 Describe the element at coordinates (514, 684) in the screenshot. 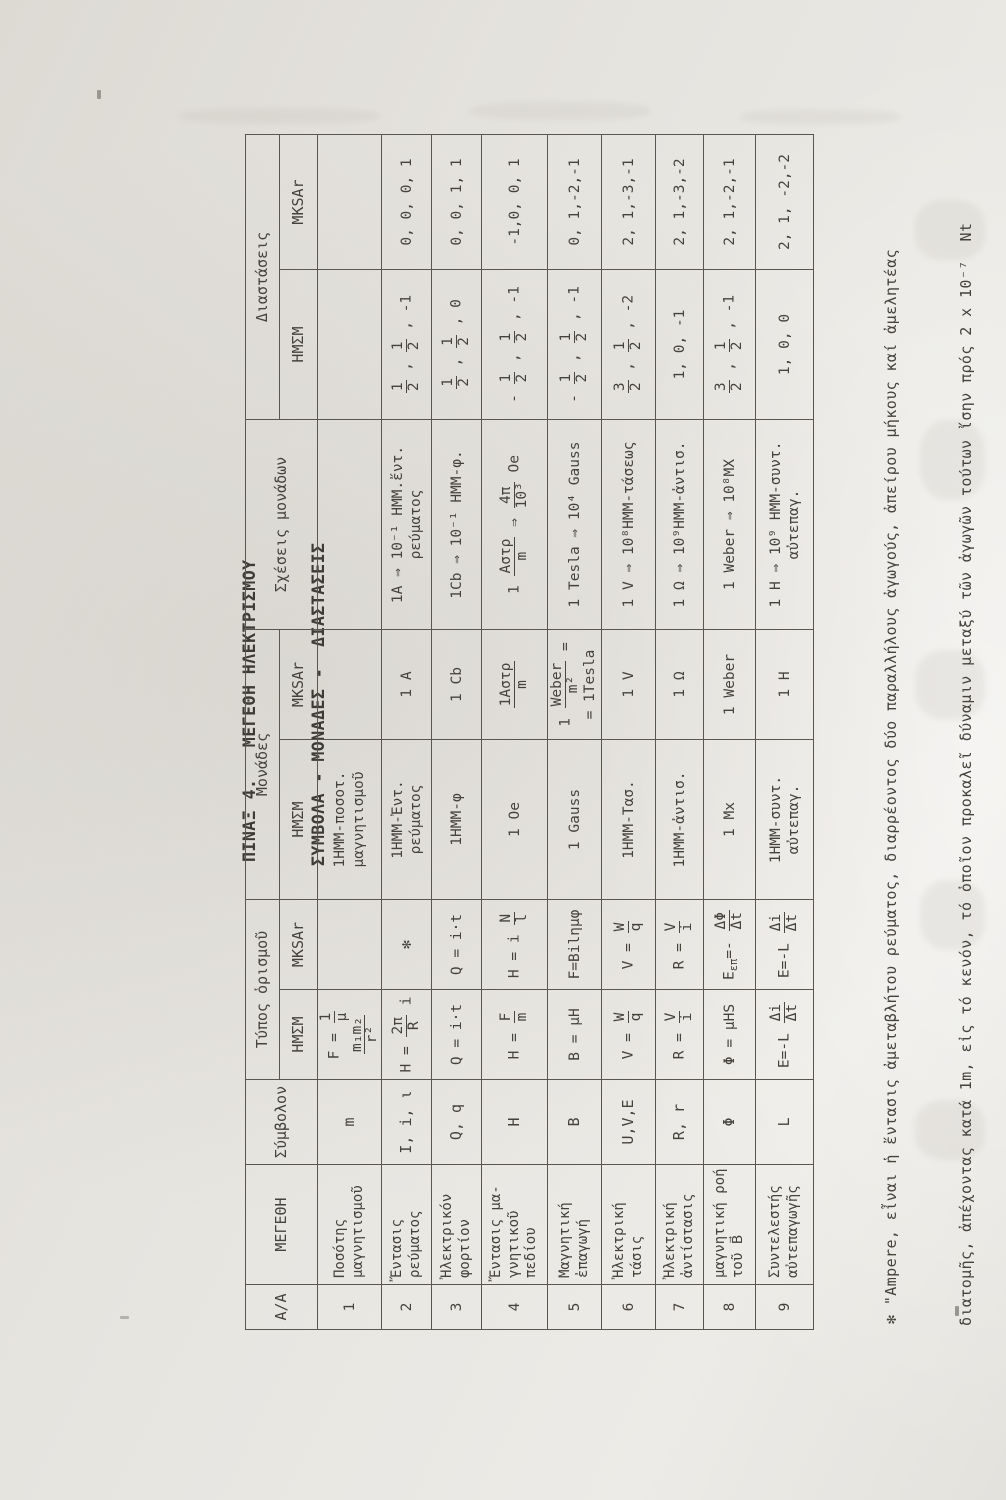

I see `cell-unit-mksar: 1Αστρ m` at that location.